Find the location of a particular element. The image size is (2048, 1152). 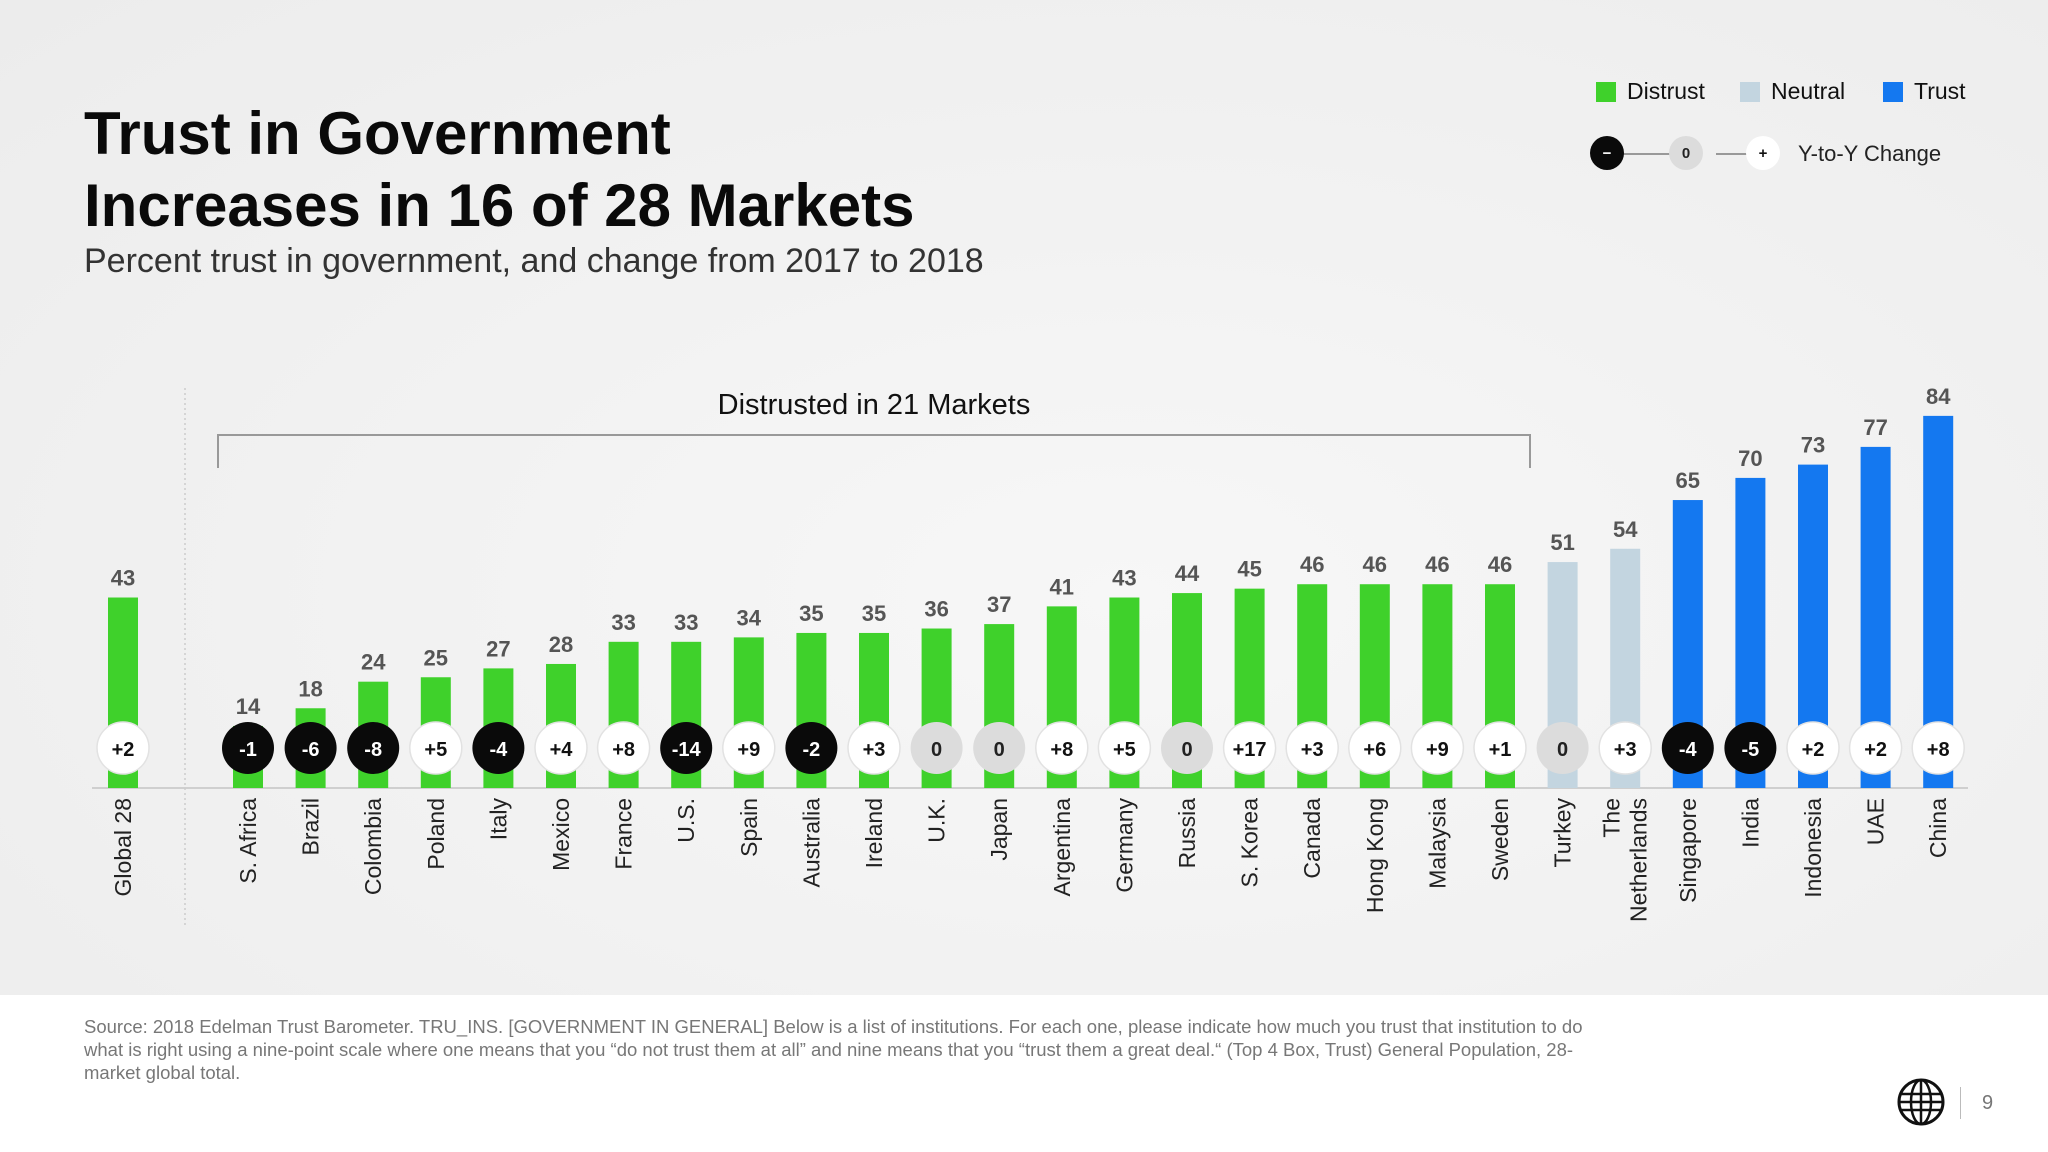

category-label-text-15-0: Germany is located at coordinates (1124, 845).